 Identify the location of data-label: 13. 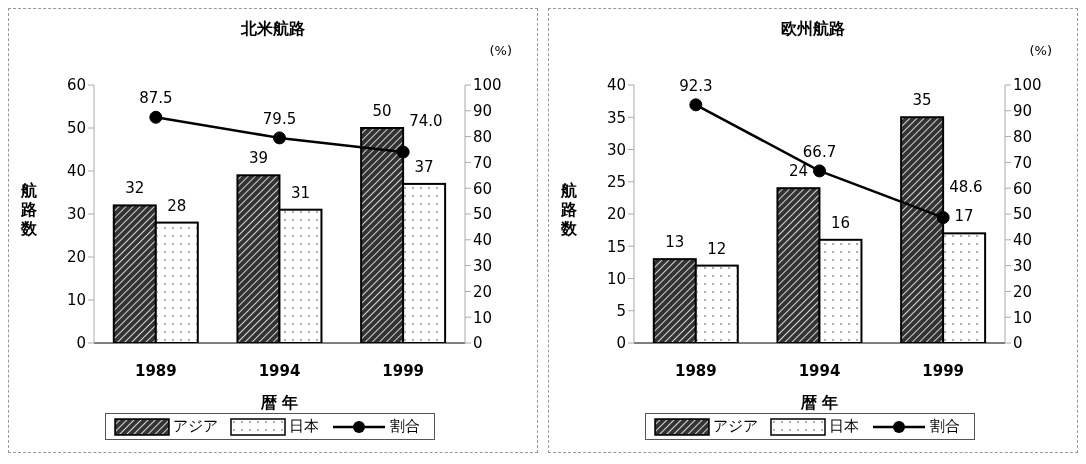
(675, 242).